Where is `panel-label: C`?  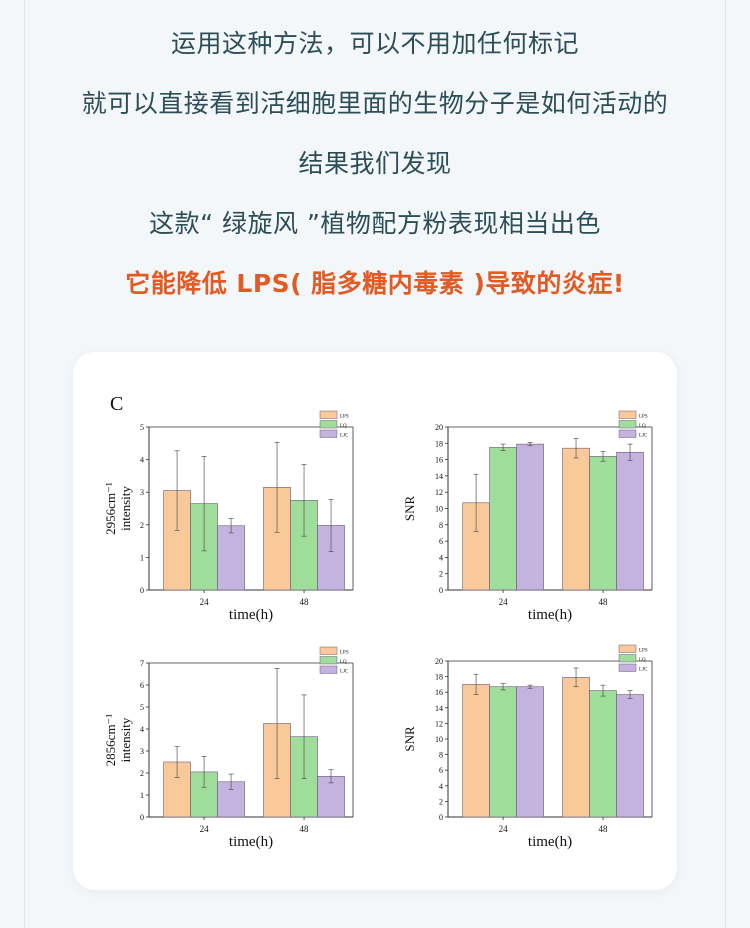 panel-label: C is located at coordinates (116, 404).